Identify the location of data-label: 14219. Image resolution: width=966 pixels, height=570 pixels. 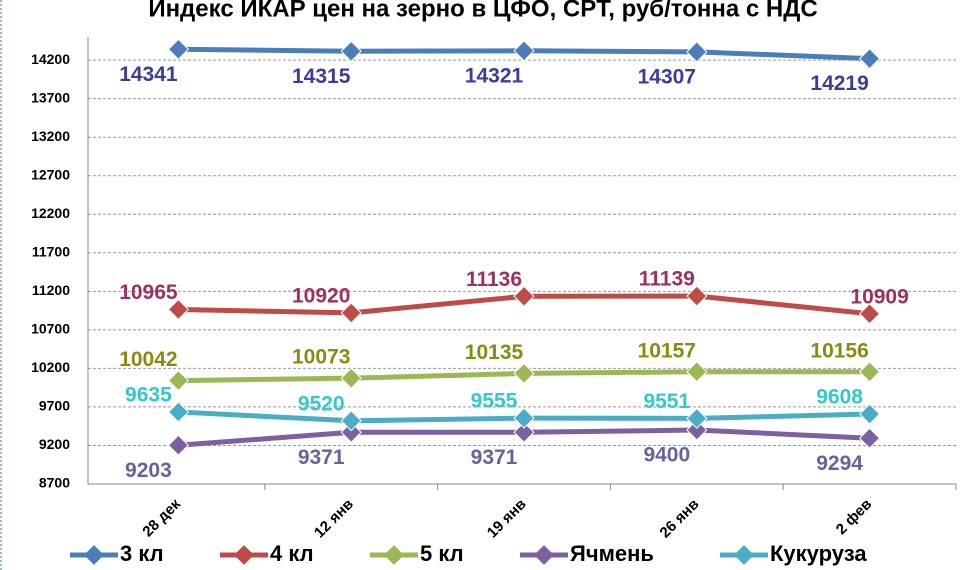
(839, 83).